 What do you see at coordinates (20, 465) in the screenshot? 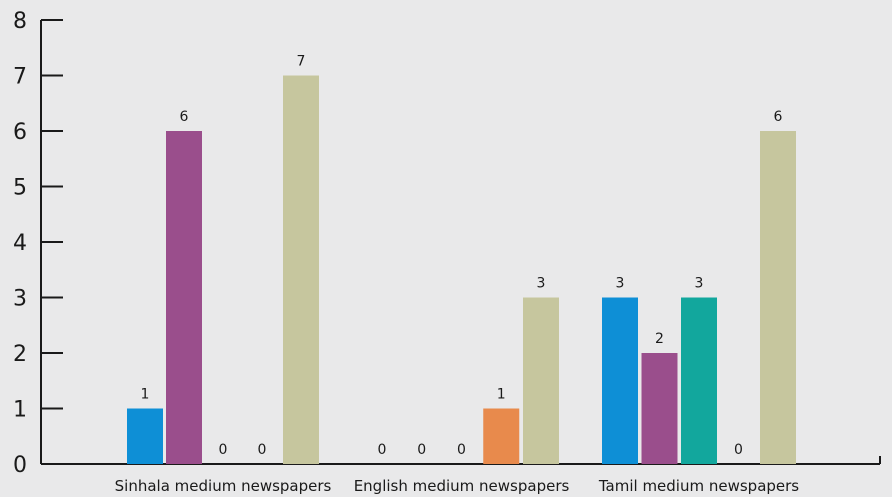
I see `y-tick-label: 0` at bounding box center [20, 465].